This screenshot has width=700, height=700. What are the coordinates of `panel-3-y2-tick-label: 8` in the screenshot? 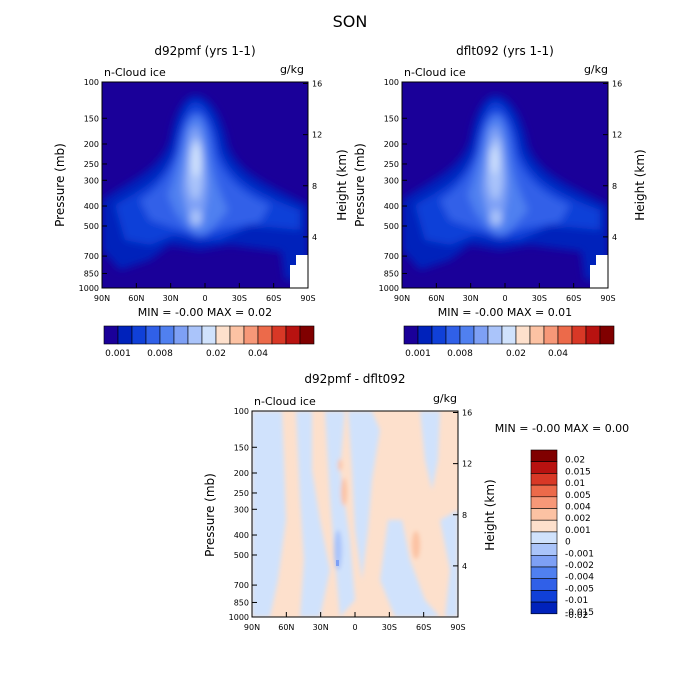 It's located at (464, 515).